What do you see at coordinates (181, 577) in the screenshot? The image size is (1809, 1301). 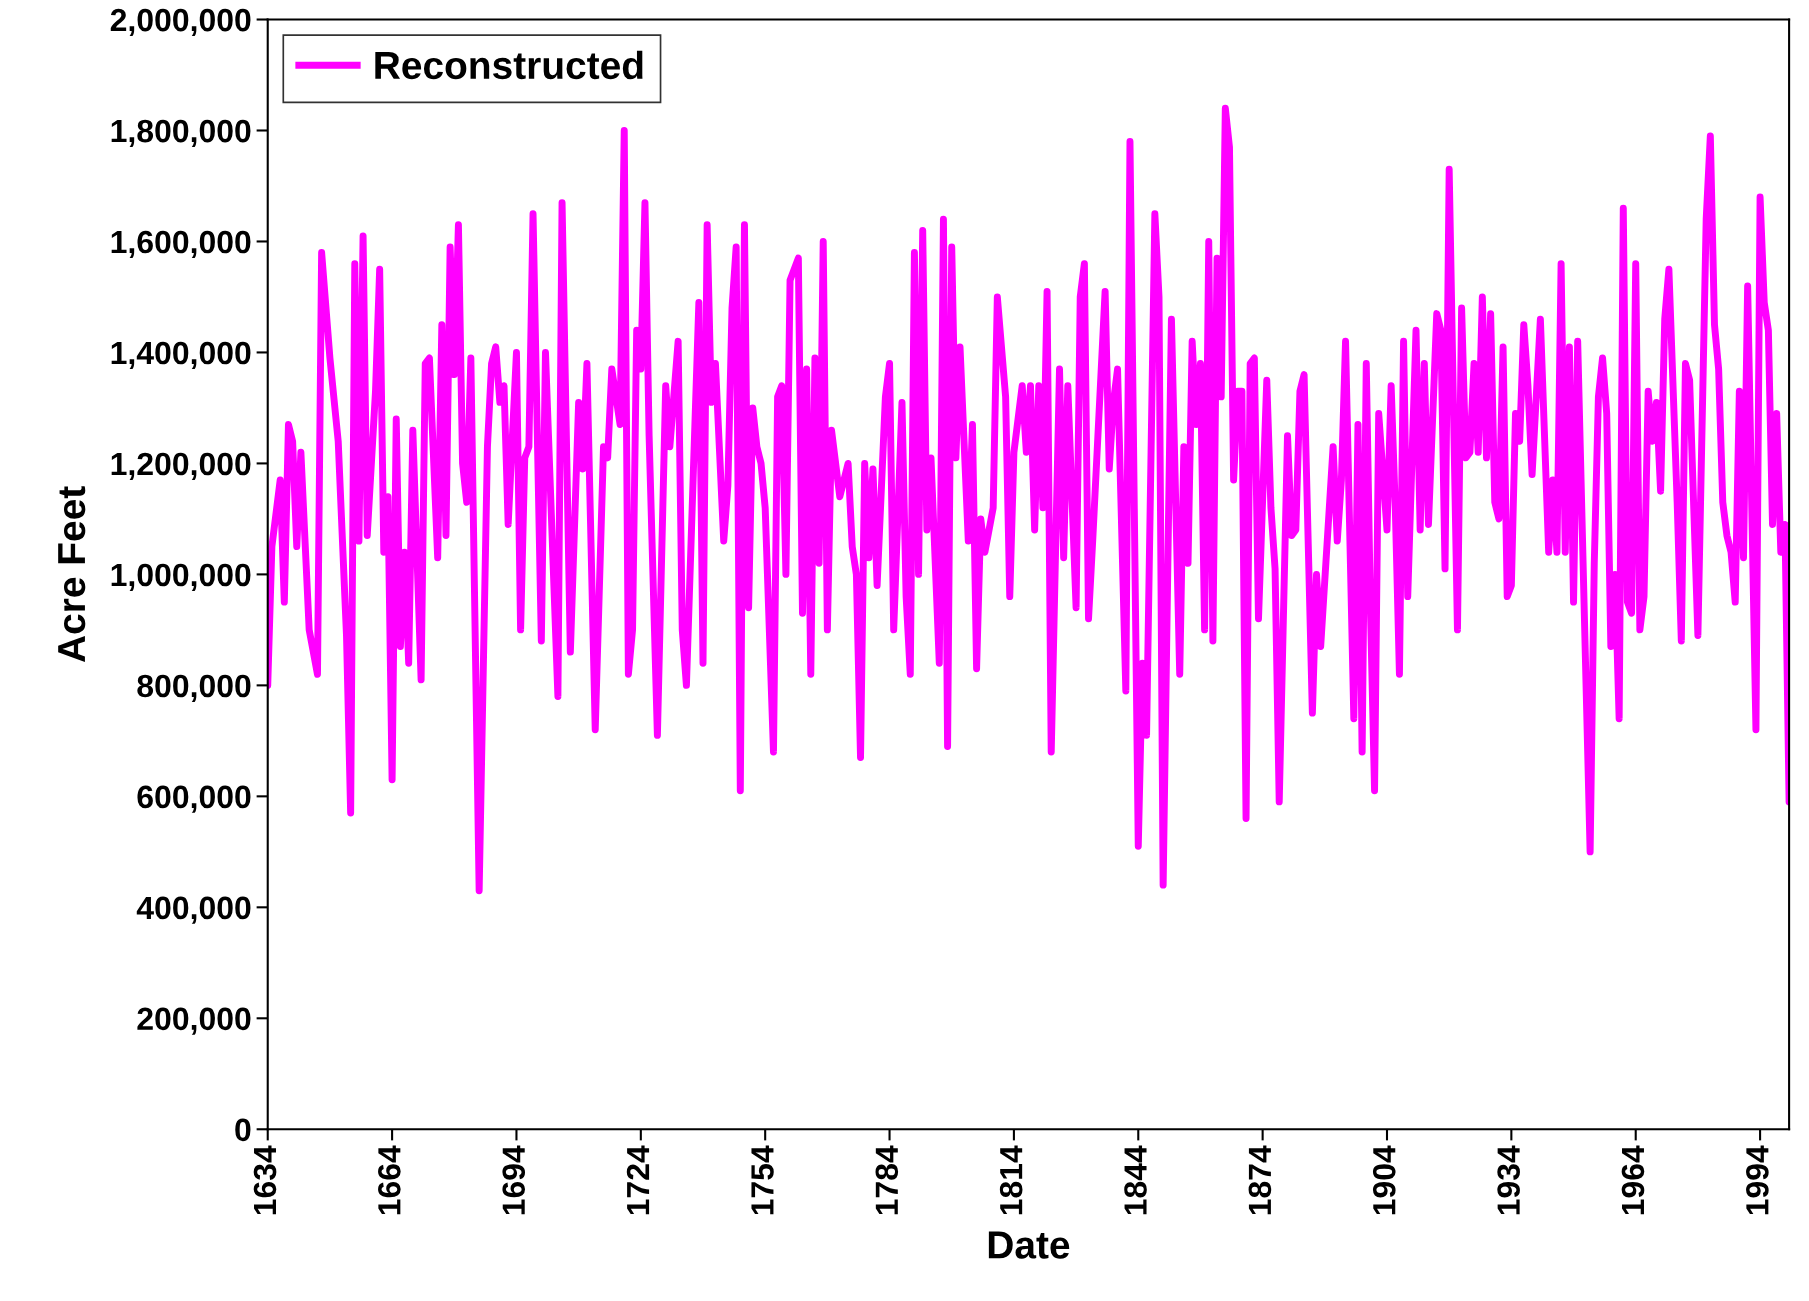 I see `y-tick-label: 1,000,000` at bounding box center [181, 577].